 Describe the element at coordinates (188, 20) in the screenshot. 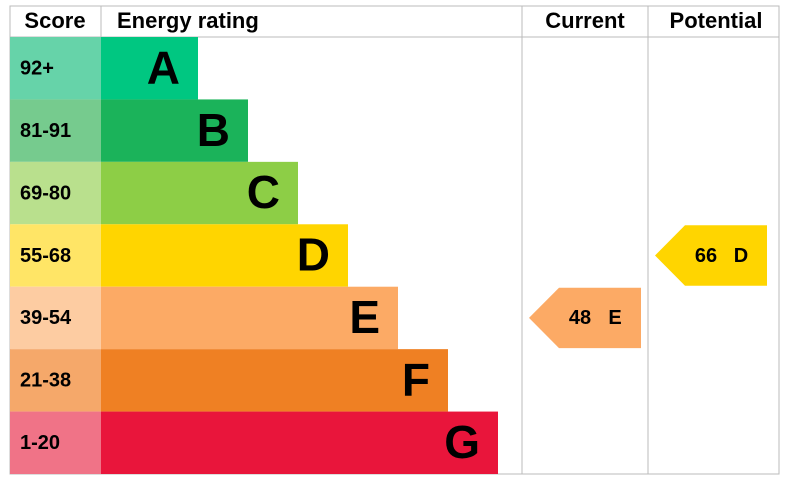

I see `header-rating: Energy rating` at that location.